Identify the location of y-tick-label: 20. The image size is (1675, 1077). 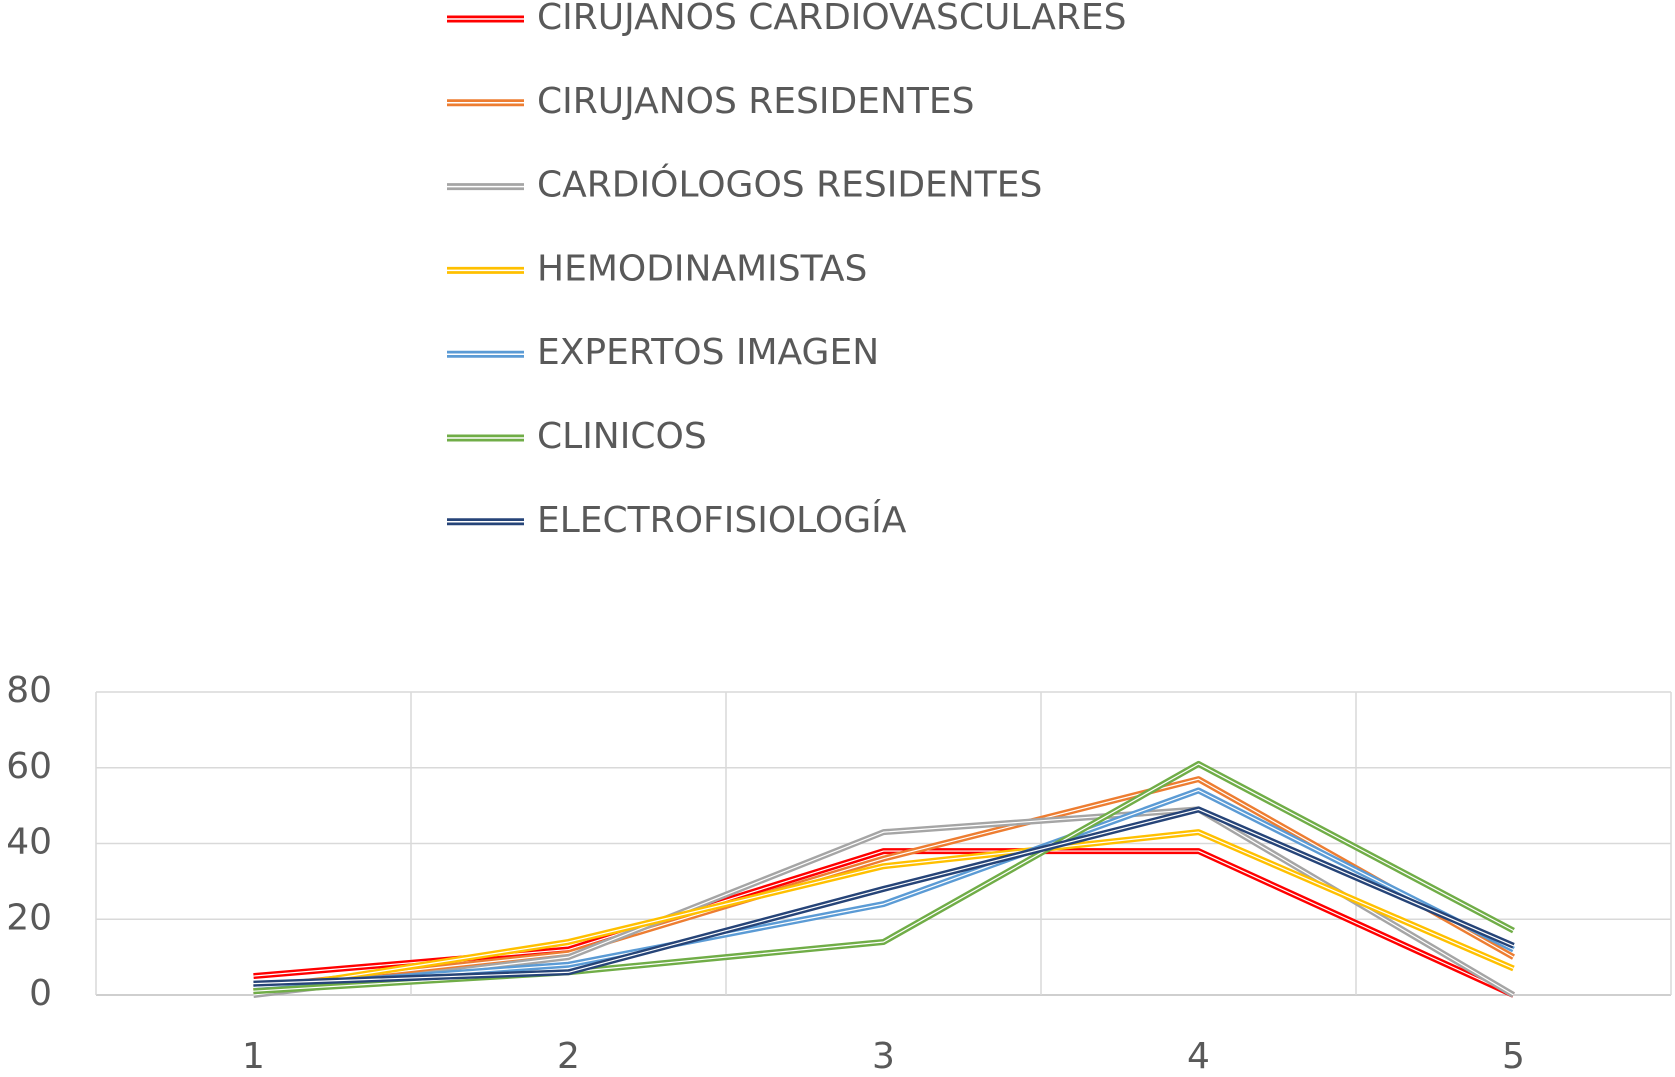
(29, 917).